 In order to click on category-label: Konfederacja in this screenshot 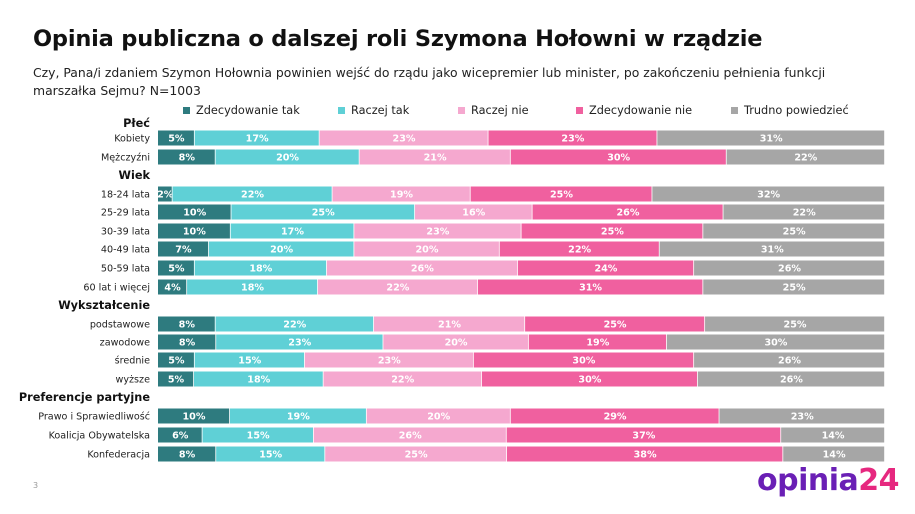, I will do `click(118, 455)`.